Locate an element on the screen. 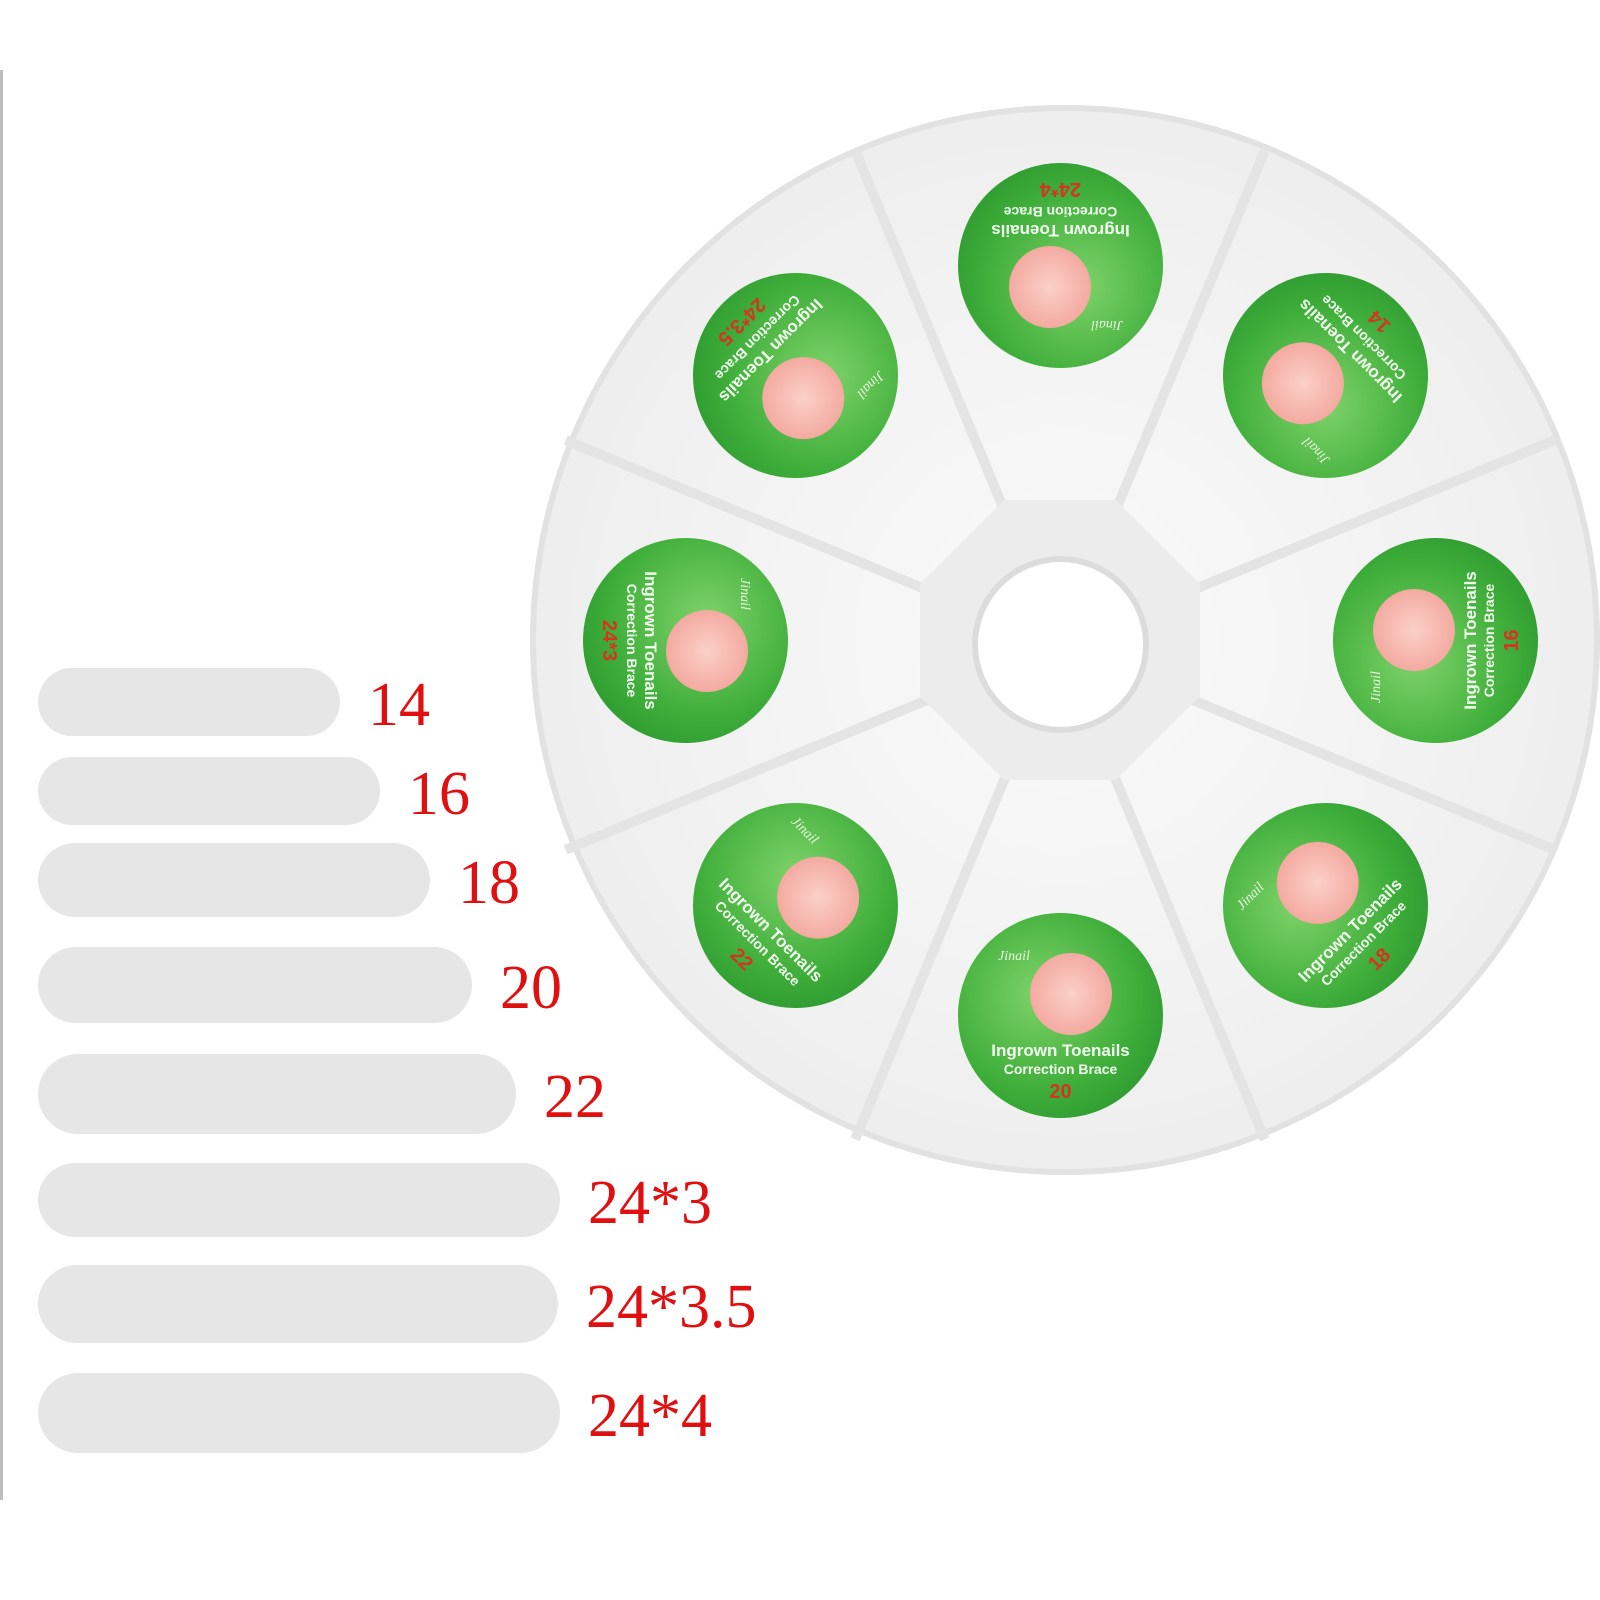  product-sticker: Jinail Ingrown Toenails Correction Brace 16 is located at coordinates (1435, 640).